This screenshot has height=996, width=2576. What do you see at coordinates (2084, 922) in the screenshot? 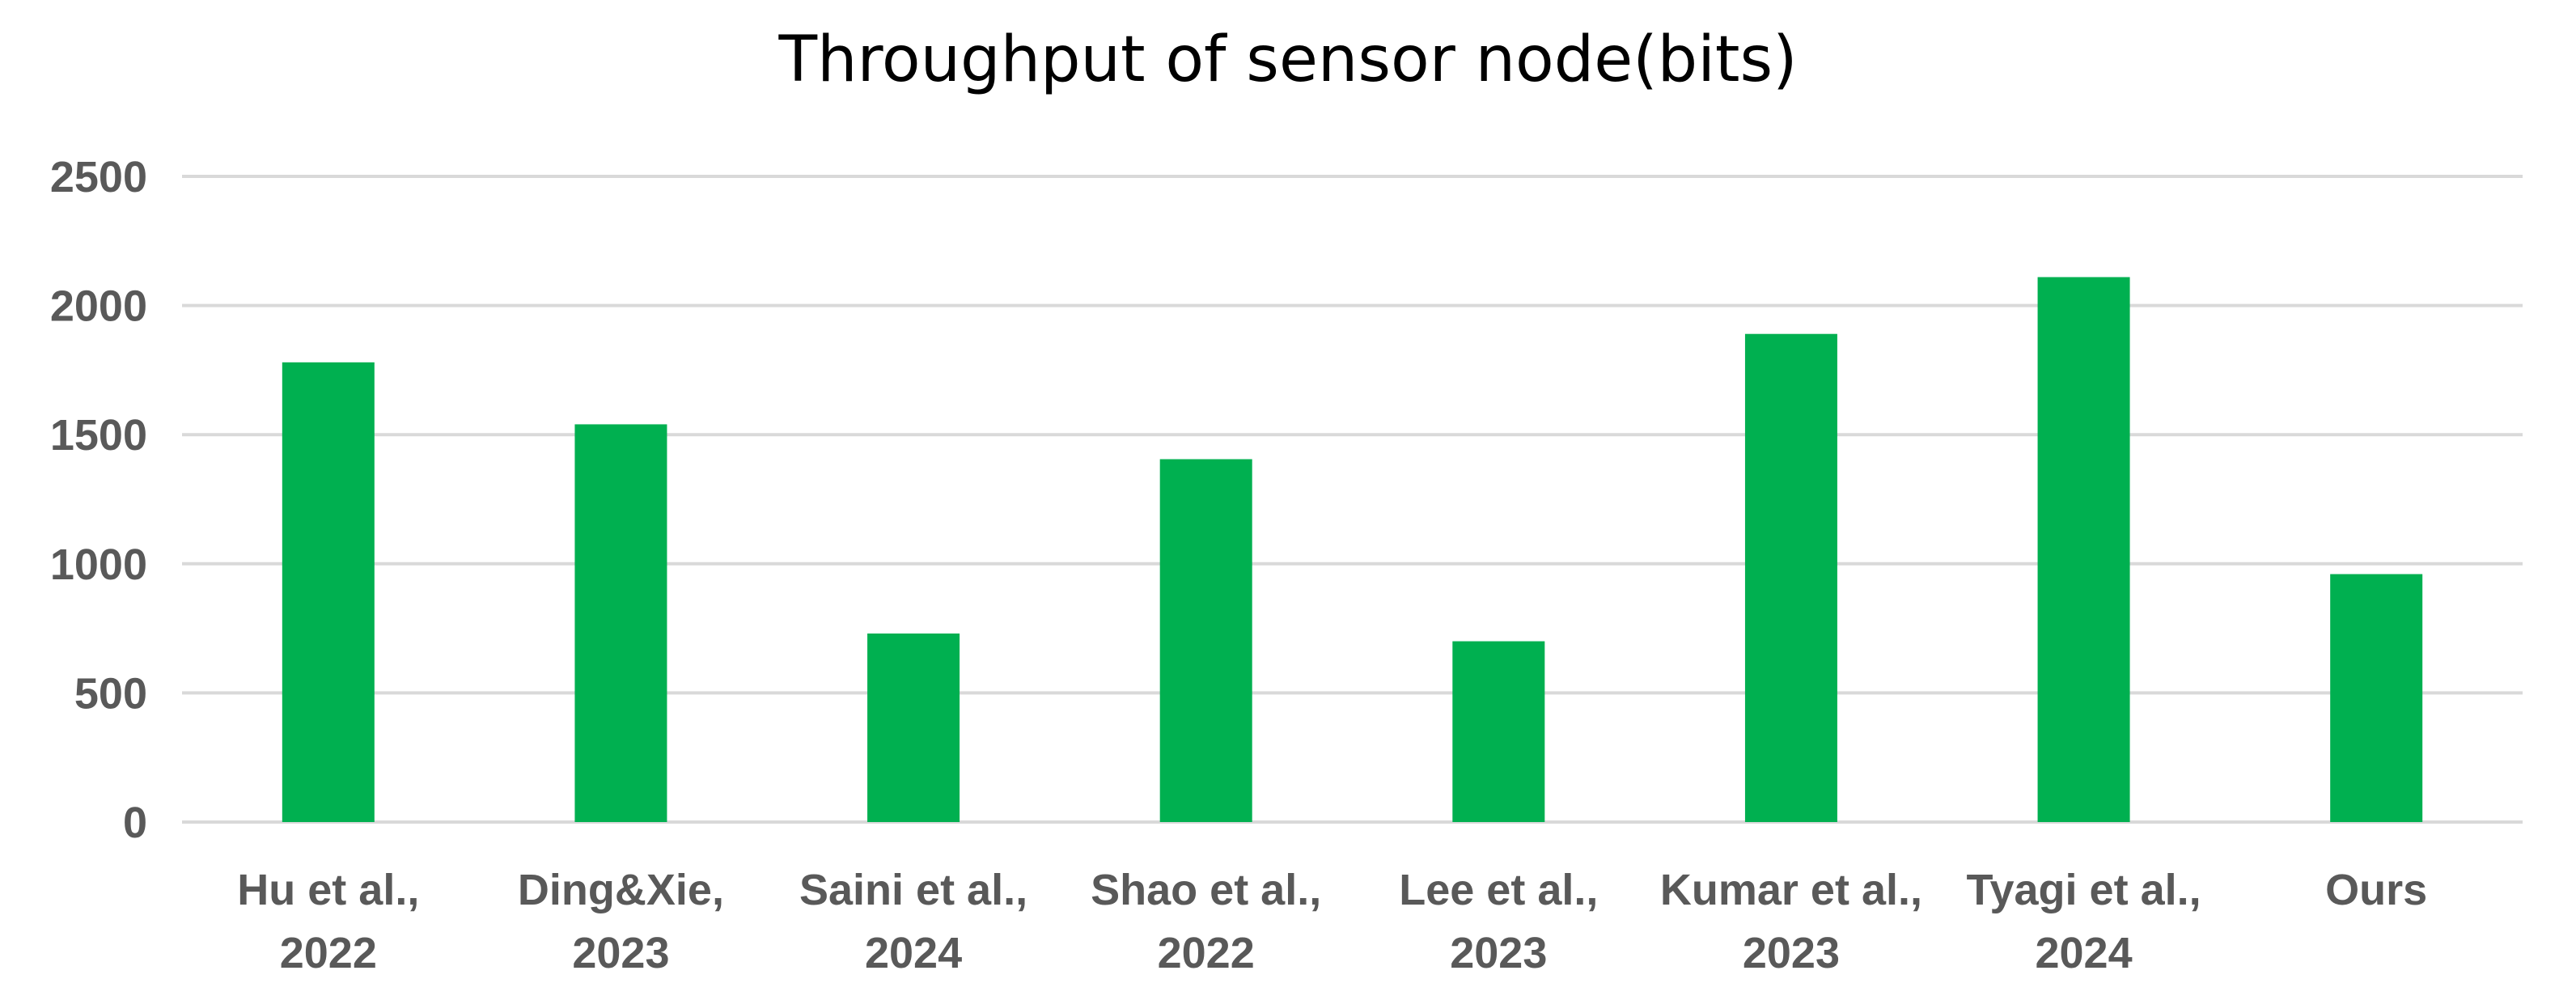
I see `x-tick-label: Tyagi et al., 2024` at bounding box center [2084, 922].